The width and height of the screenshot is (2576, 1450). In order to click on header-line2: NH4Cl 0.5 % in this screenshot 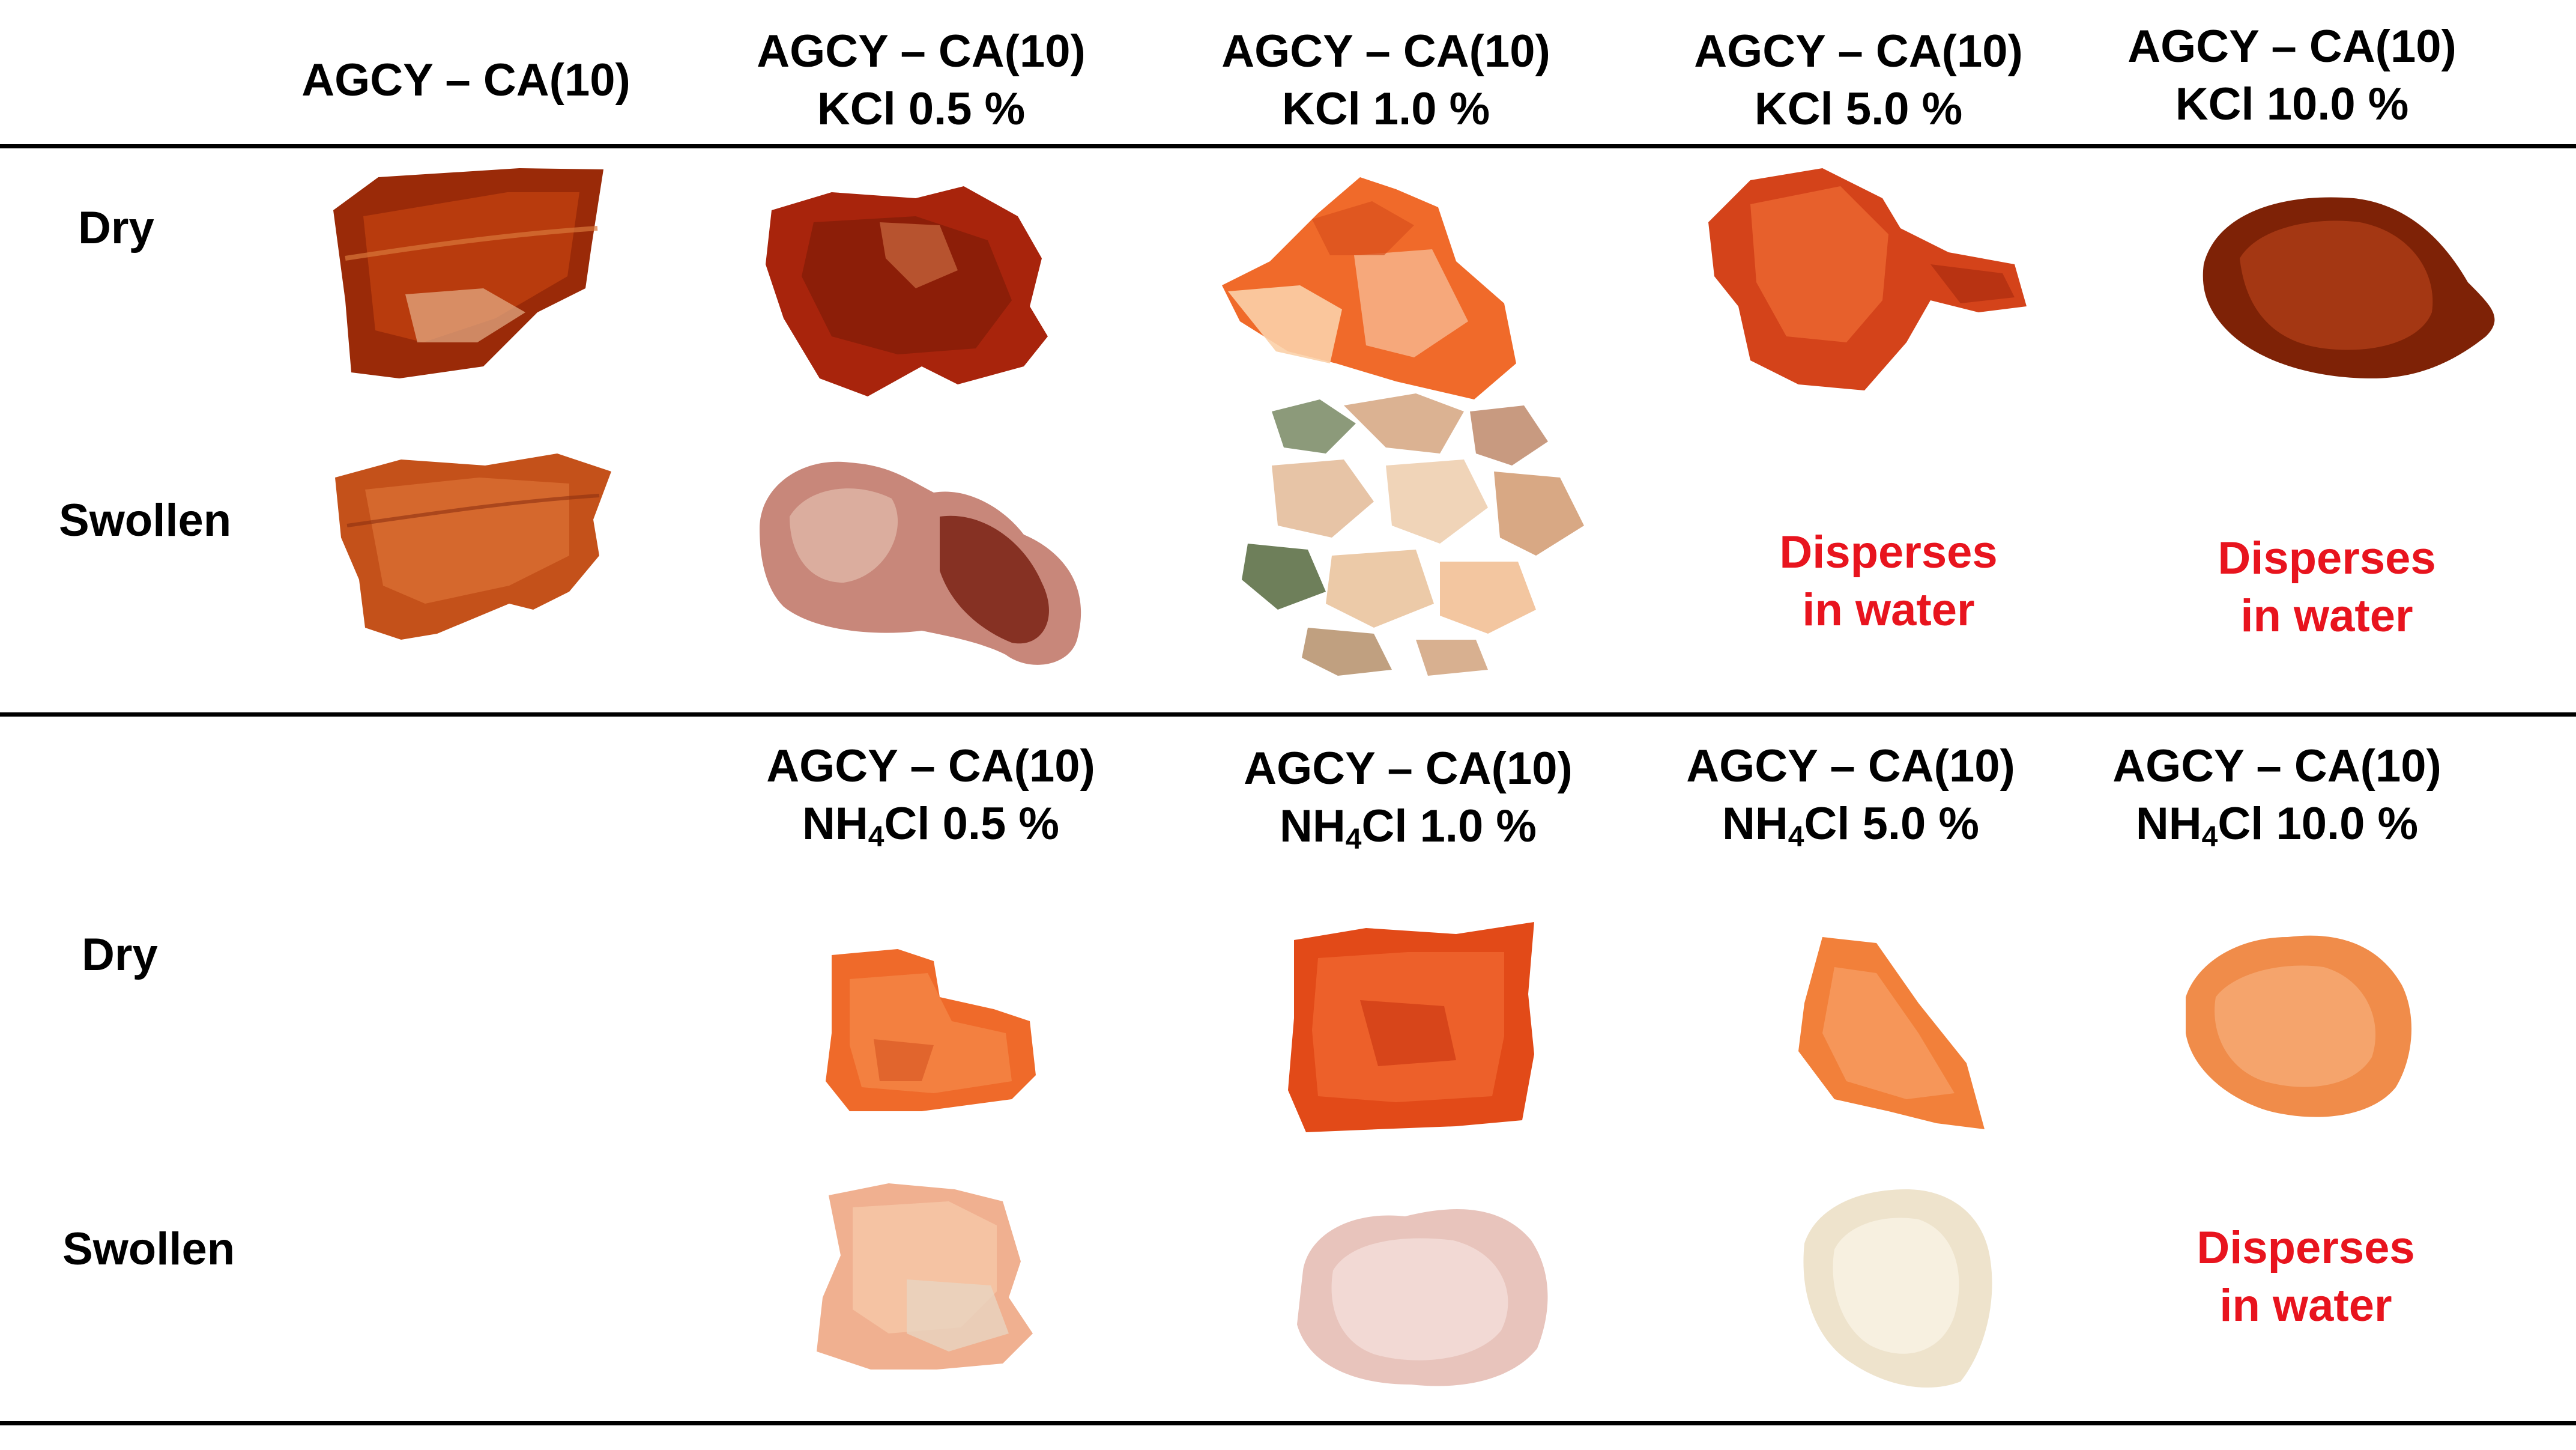, I will do `click(931, 824)`.